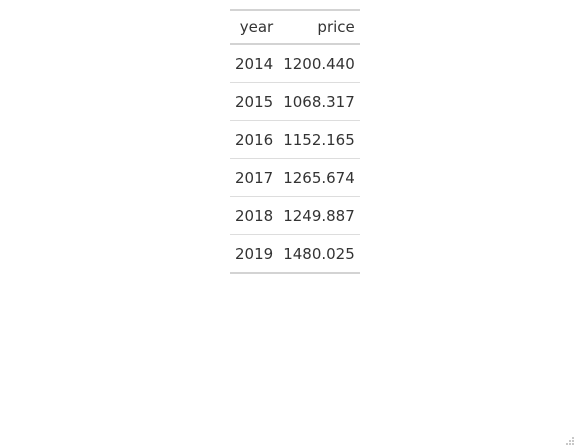  I want to click on header-row: year price, so click(295, 27).